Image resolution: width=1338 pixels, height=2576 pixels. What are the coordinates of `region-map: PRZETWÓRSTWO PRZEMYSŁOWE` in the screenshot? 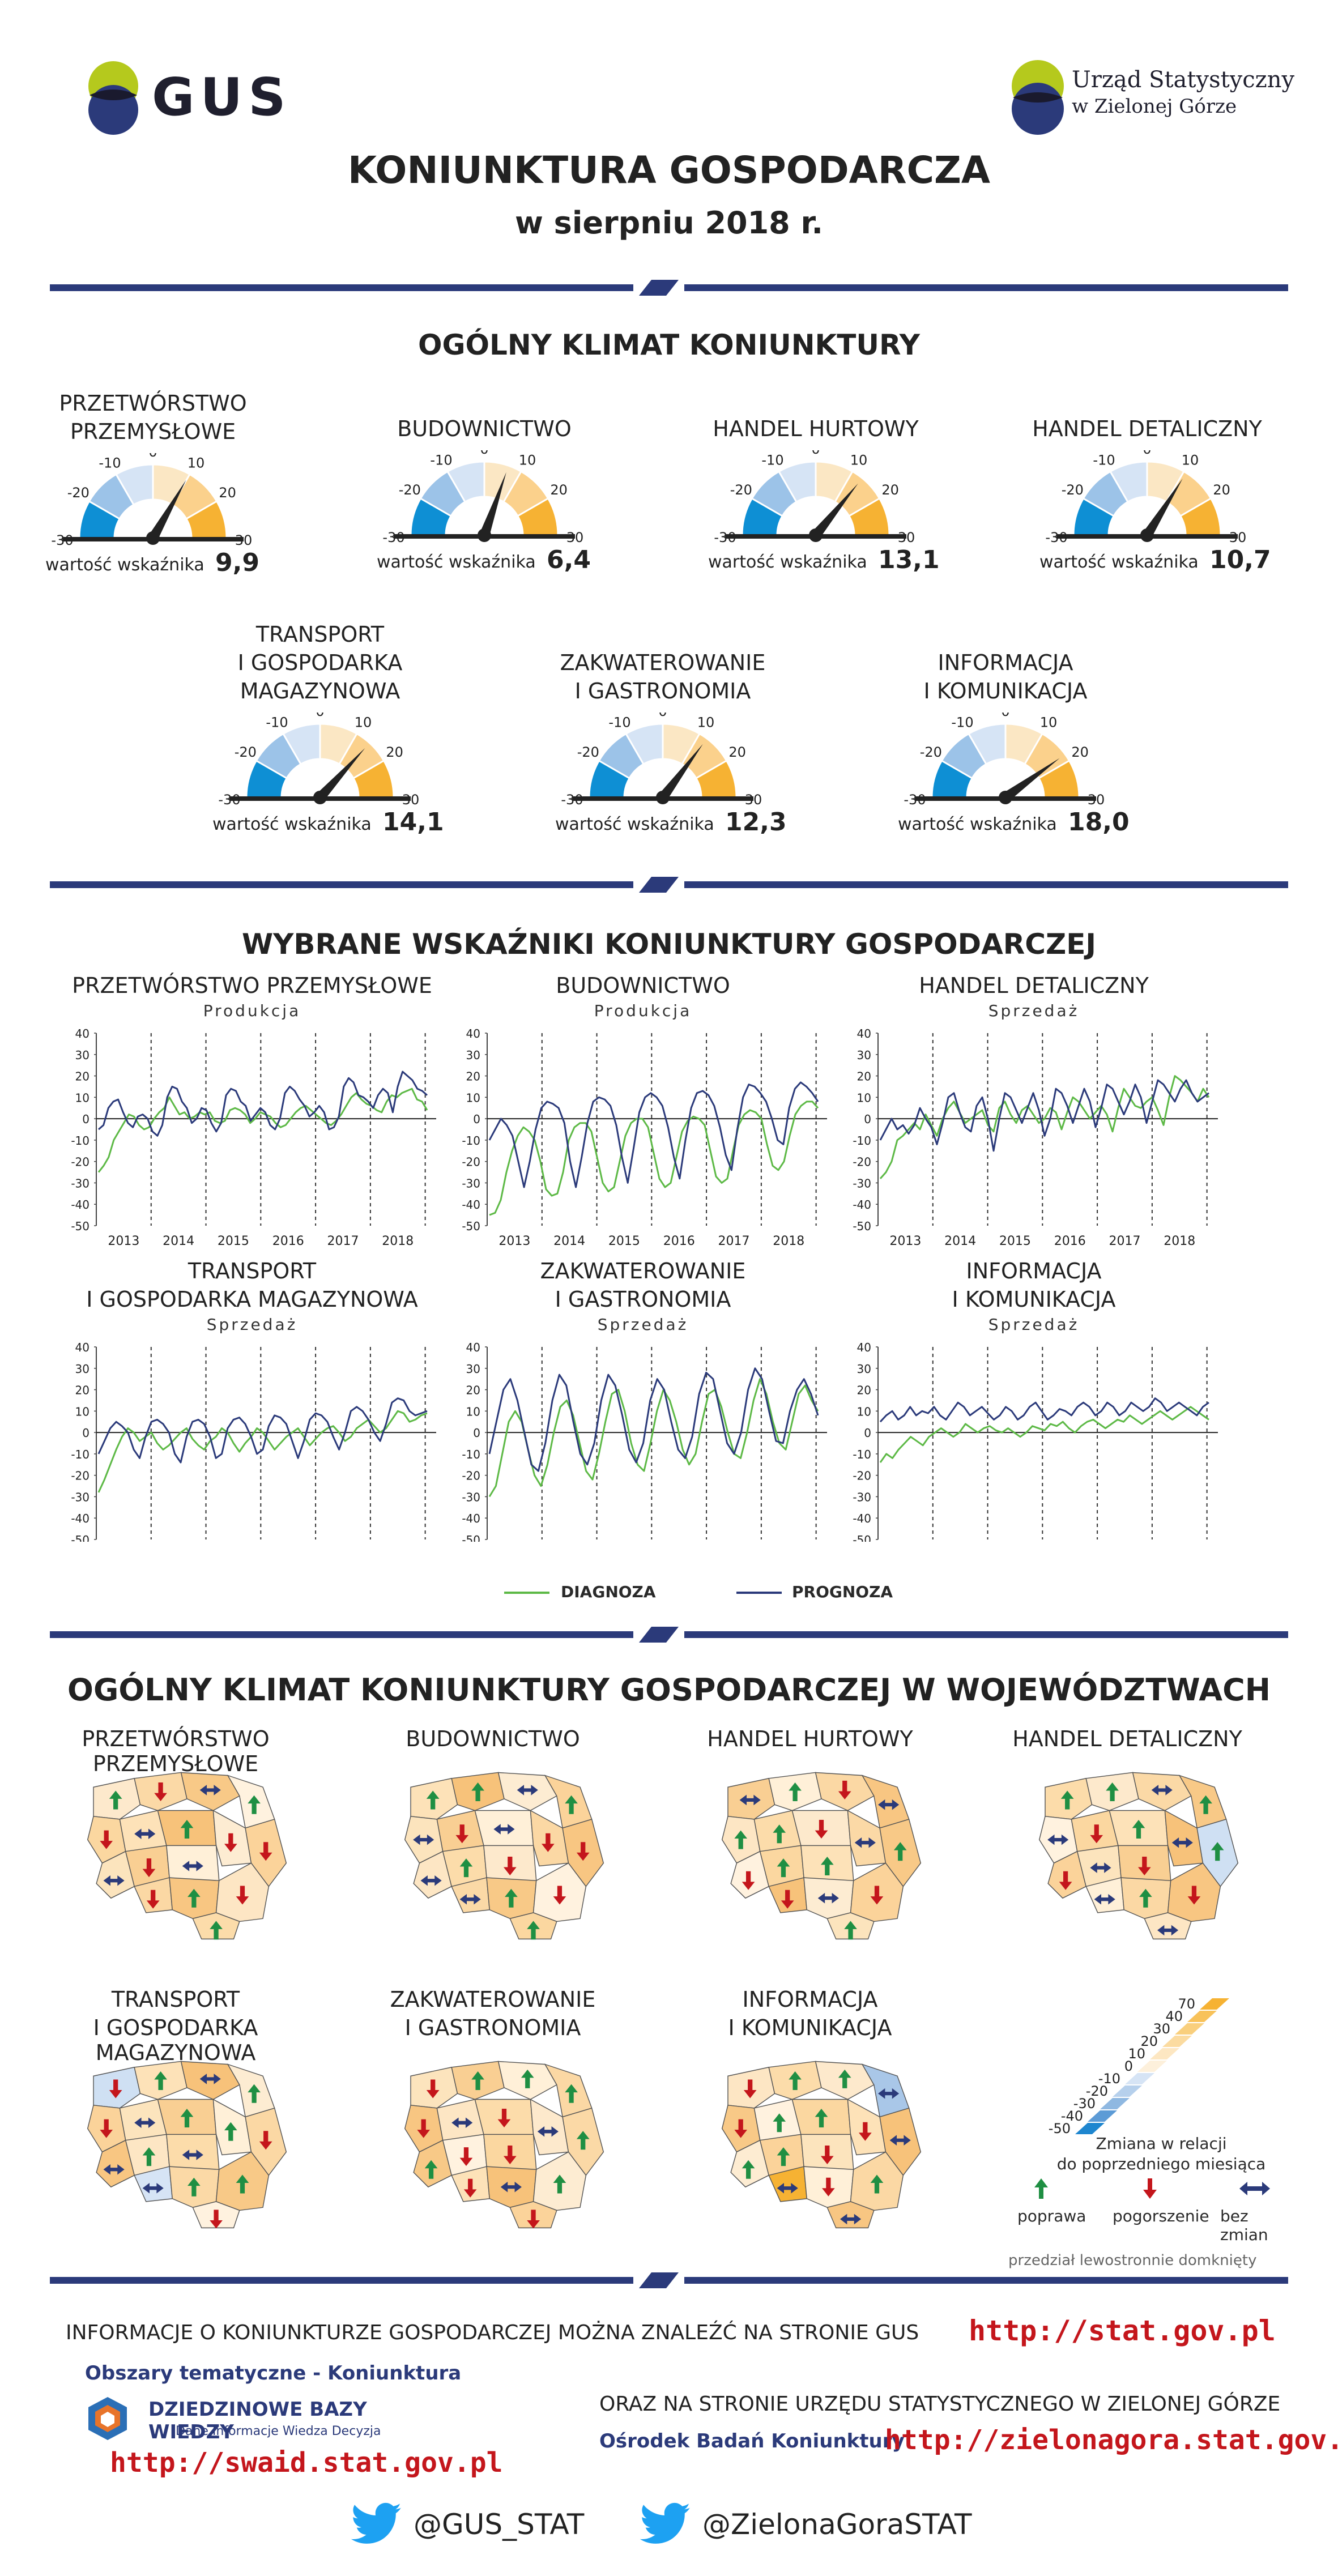 It's located at (175, 1851).